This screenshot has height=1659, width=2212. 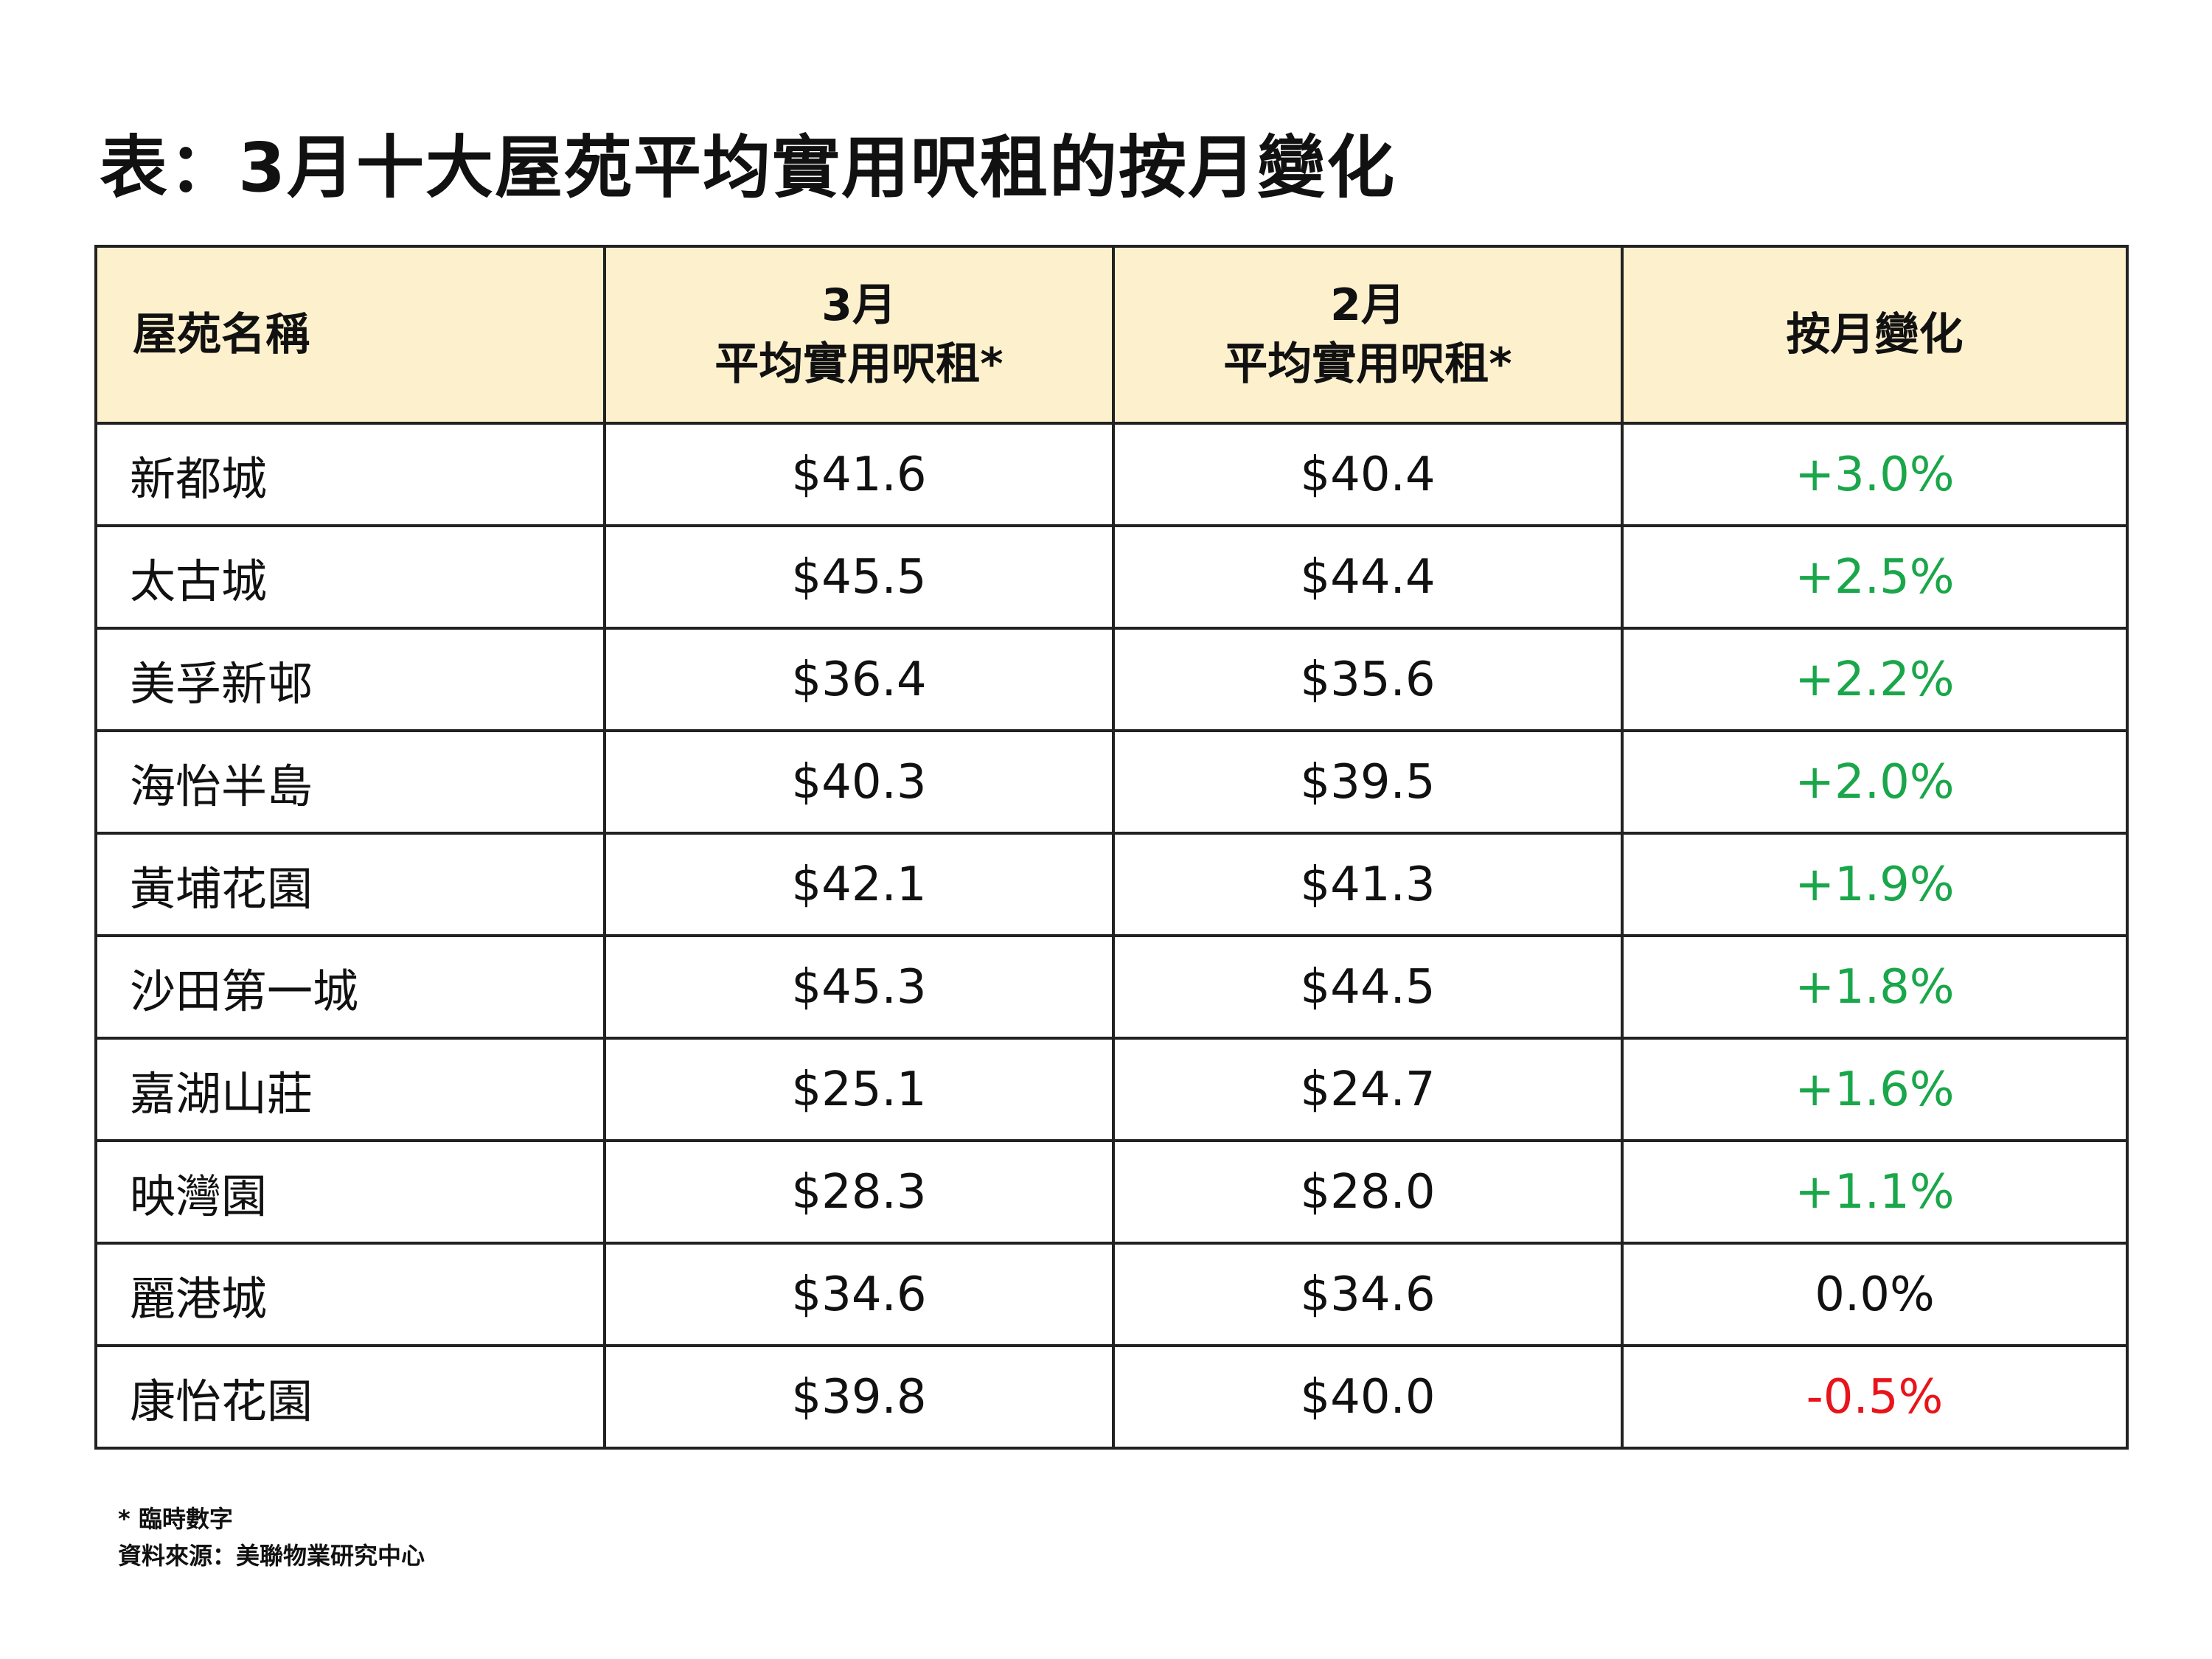 What do you see at coordinates (859, 1089) in the screenshot?
I see `march-rent-cell: $25.1` at bounding box center [859, 1089].